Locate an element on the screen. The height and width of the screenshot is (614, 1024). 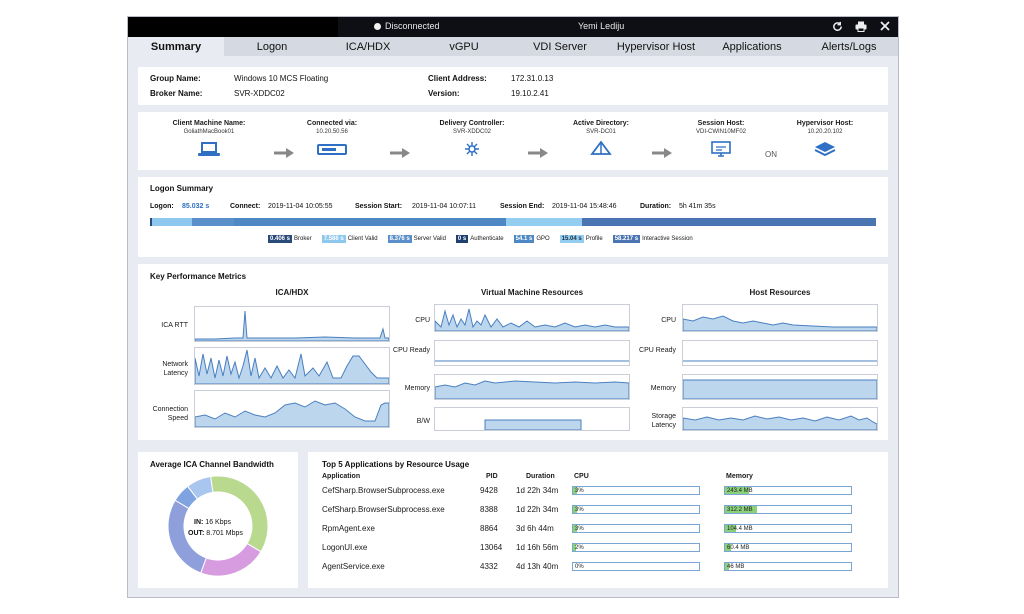
app-duration: 3d 6h 44m is located at coordinates (535, 528).